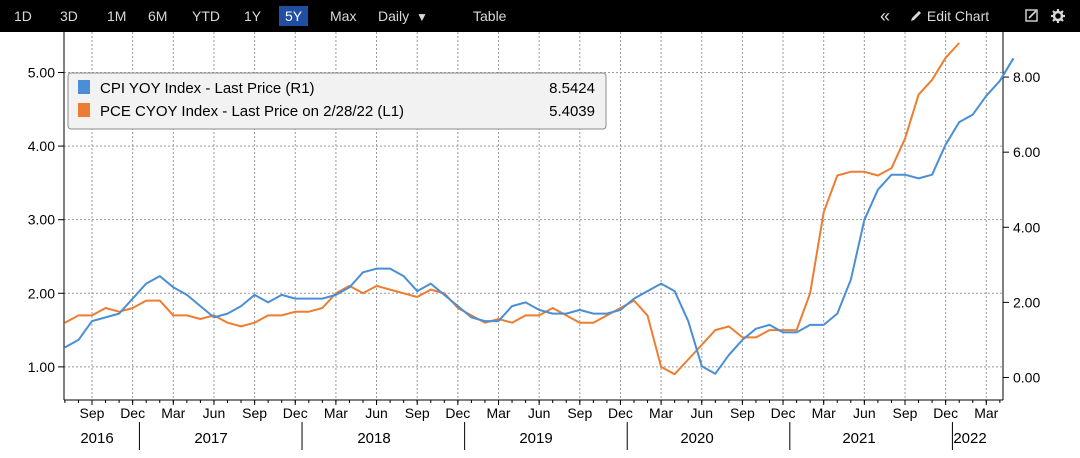  Describe the element at coordinates (41, 220) in the screenshot. I see `left-tick-label: 3.00` at that location.